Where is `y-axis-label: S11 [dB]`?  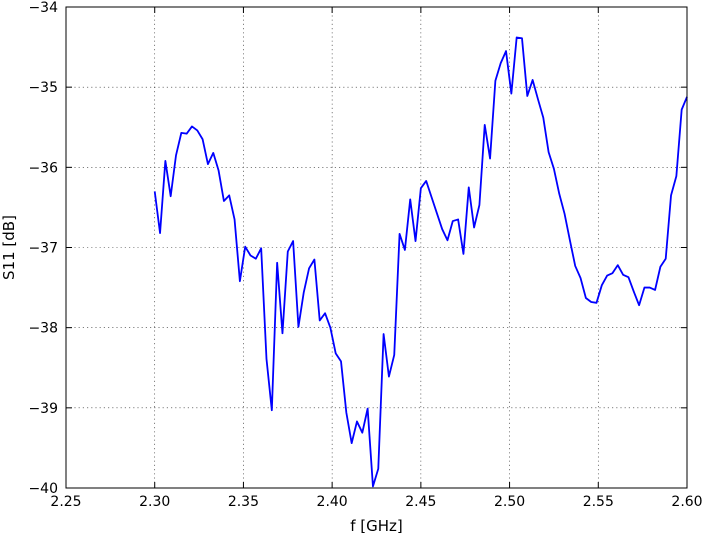 y-axis-label: S11 [dB] is located at coordinates (9, 247).